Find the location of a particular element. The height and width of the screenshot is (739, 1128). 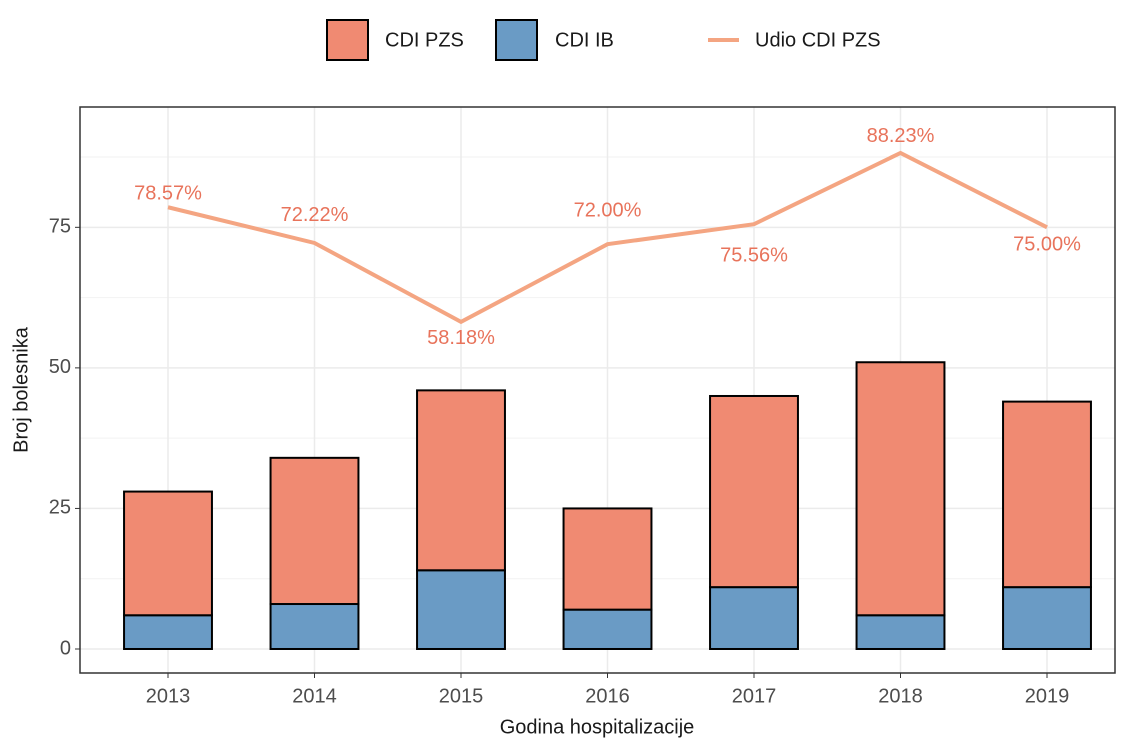

data-label: 88.23% is located at coordinates (901, 136).